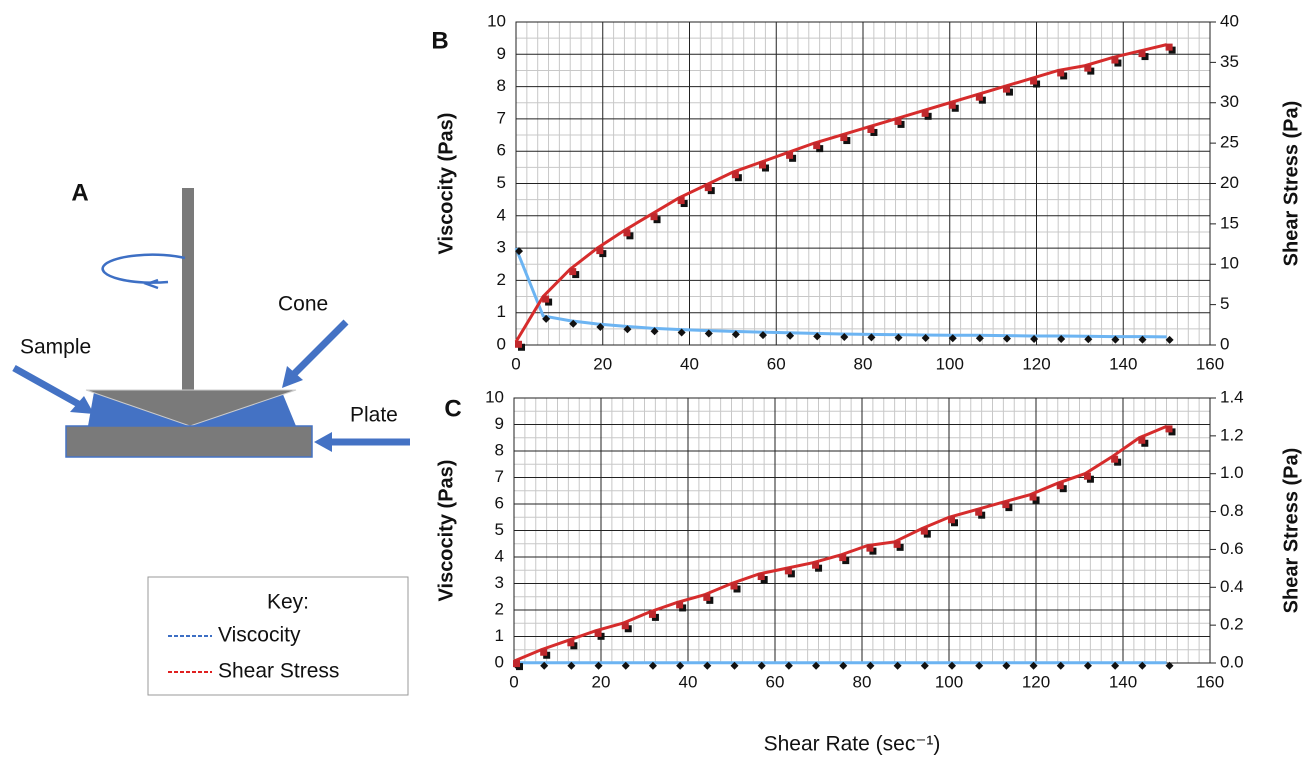 The width and height of the screenshot is (1309, 764). I want to click on y-tick-label: 10, so click(494, 396).